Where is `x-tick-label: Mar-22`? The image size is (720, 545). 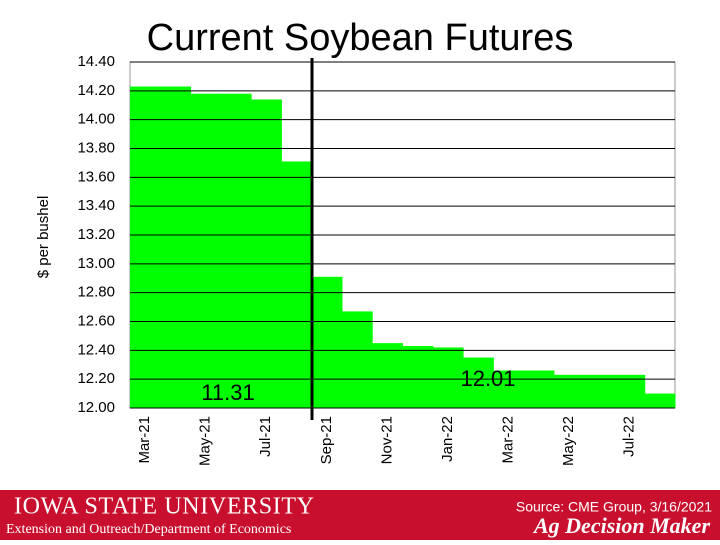
x-tick-label: Mar-22 is located at coordinates (507, 440).